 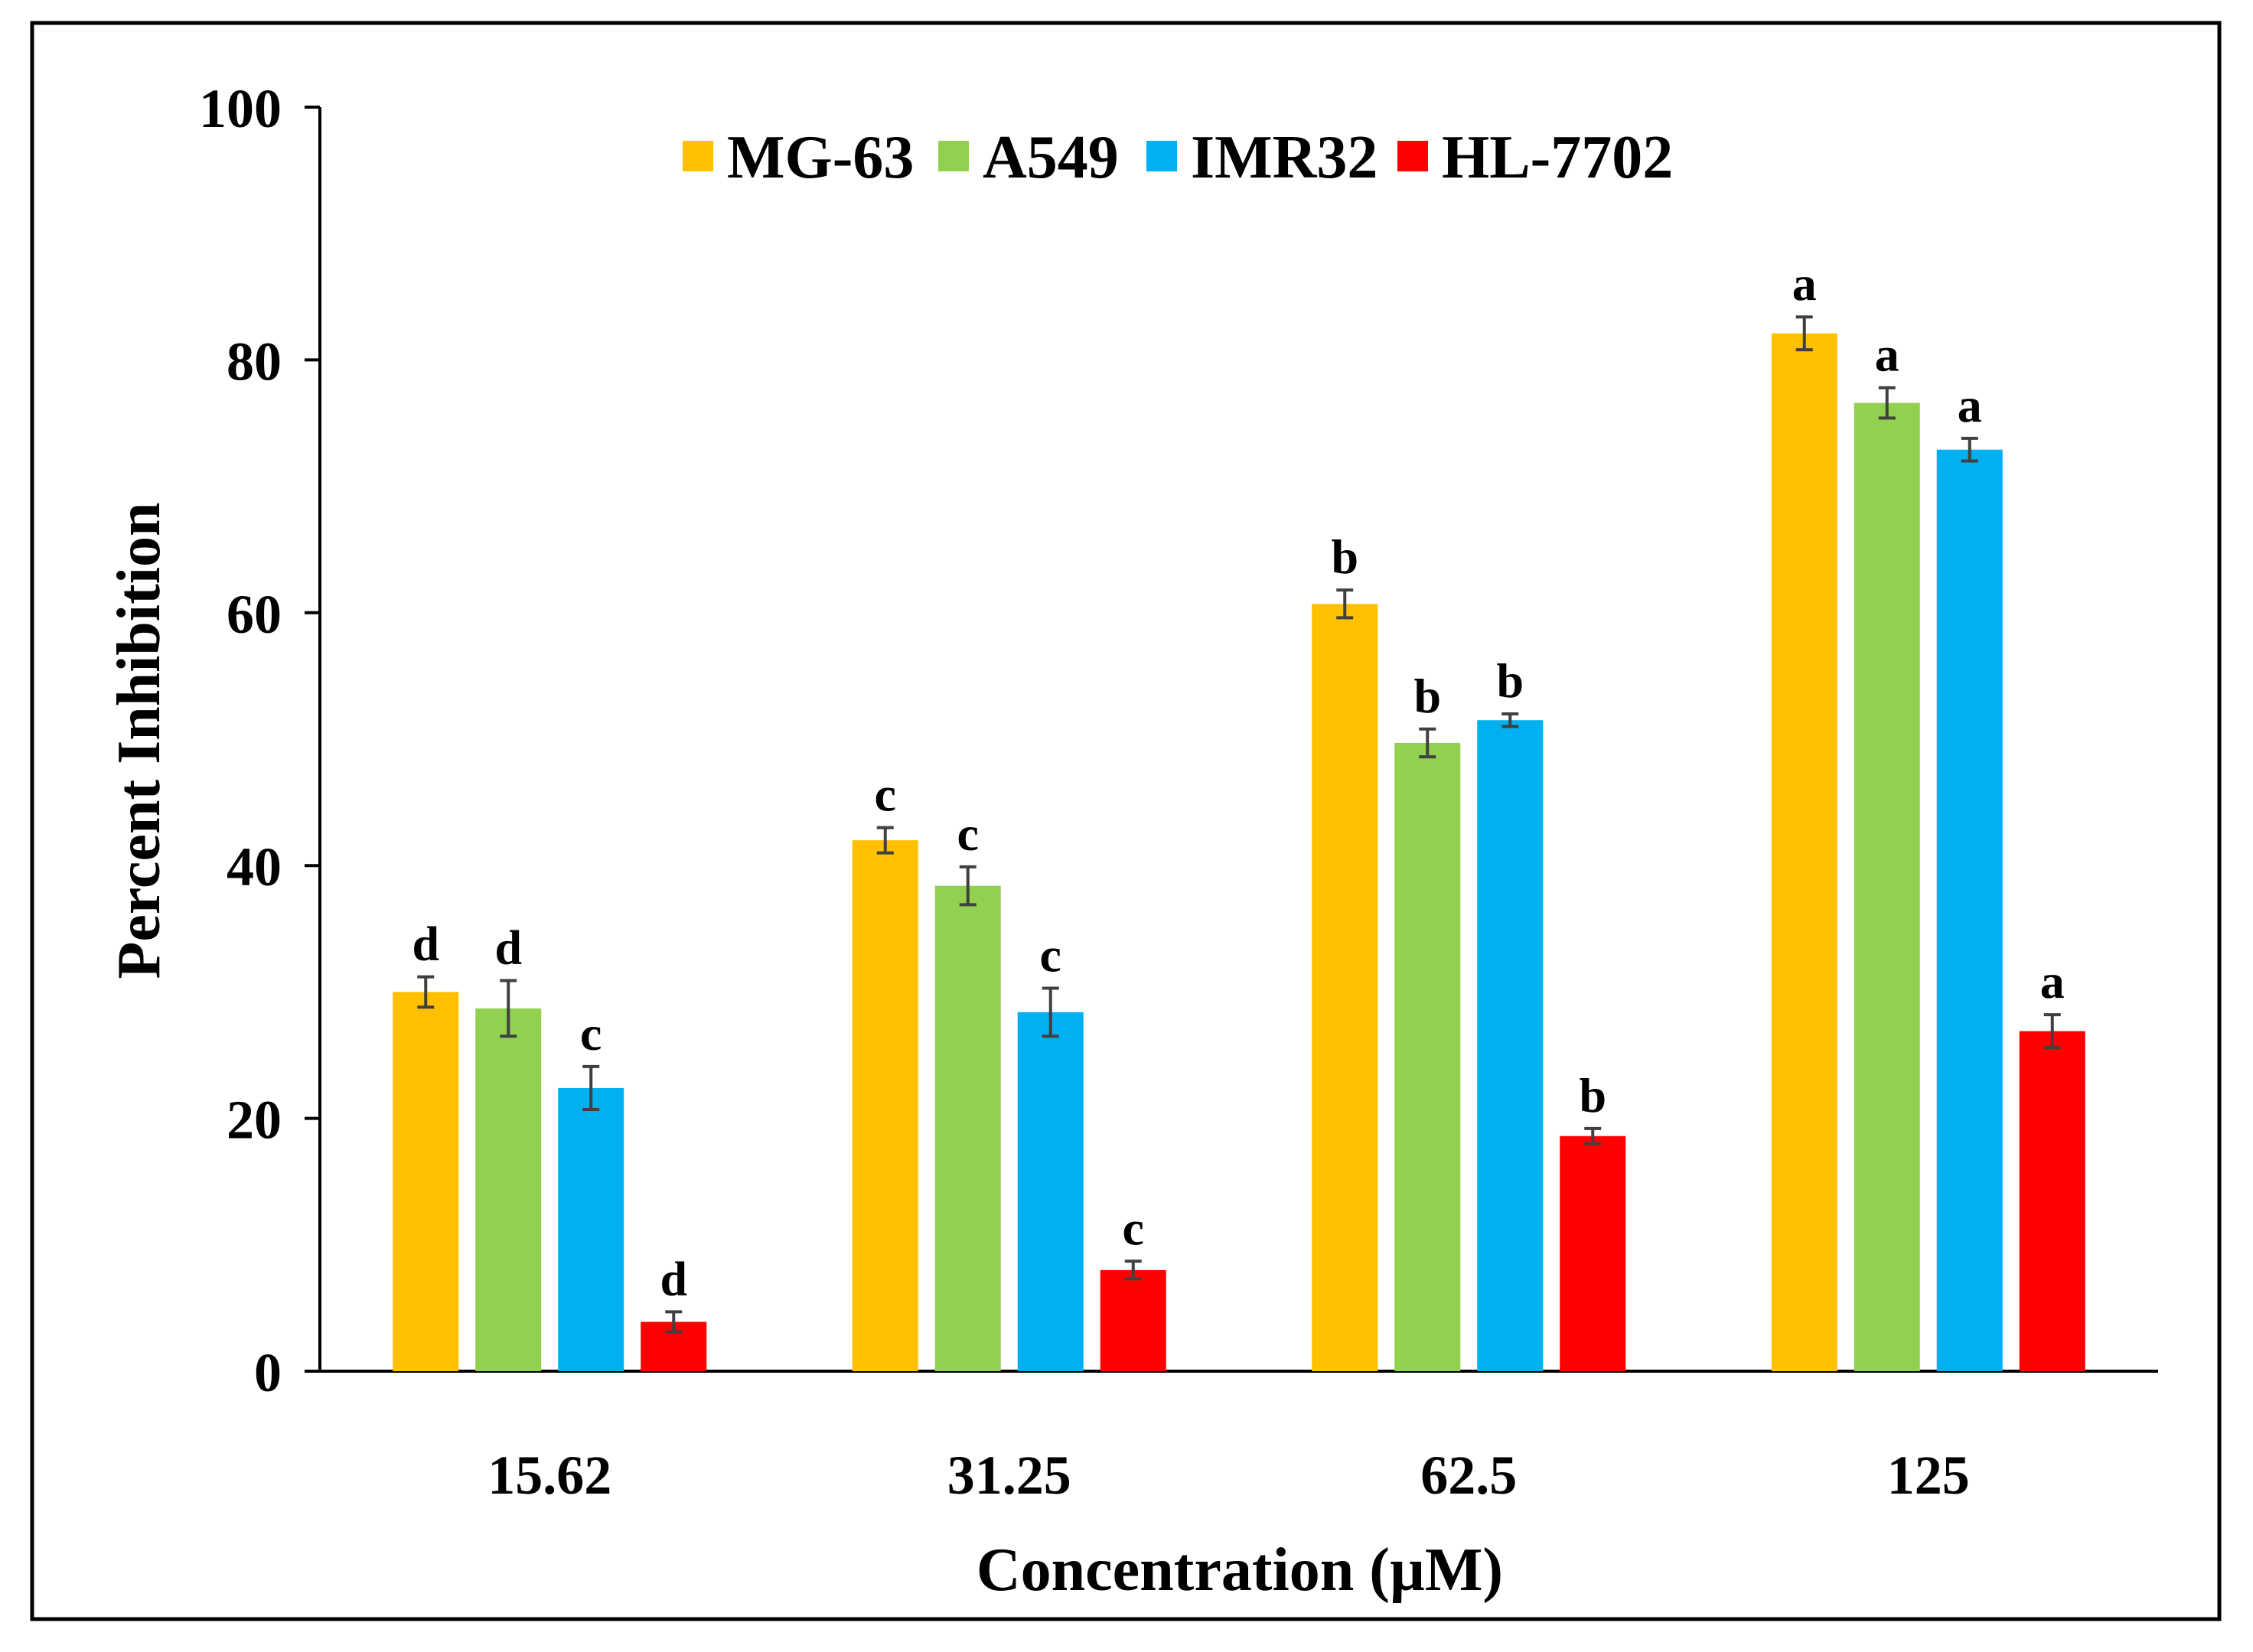 I want to click on legend-item-mg-63: MG-63, so click(x=799, y=157).